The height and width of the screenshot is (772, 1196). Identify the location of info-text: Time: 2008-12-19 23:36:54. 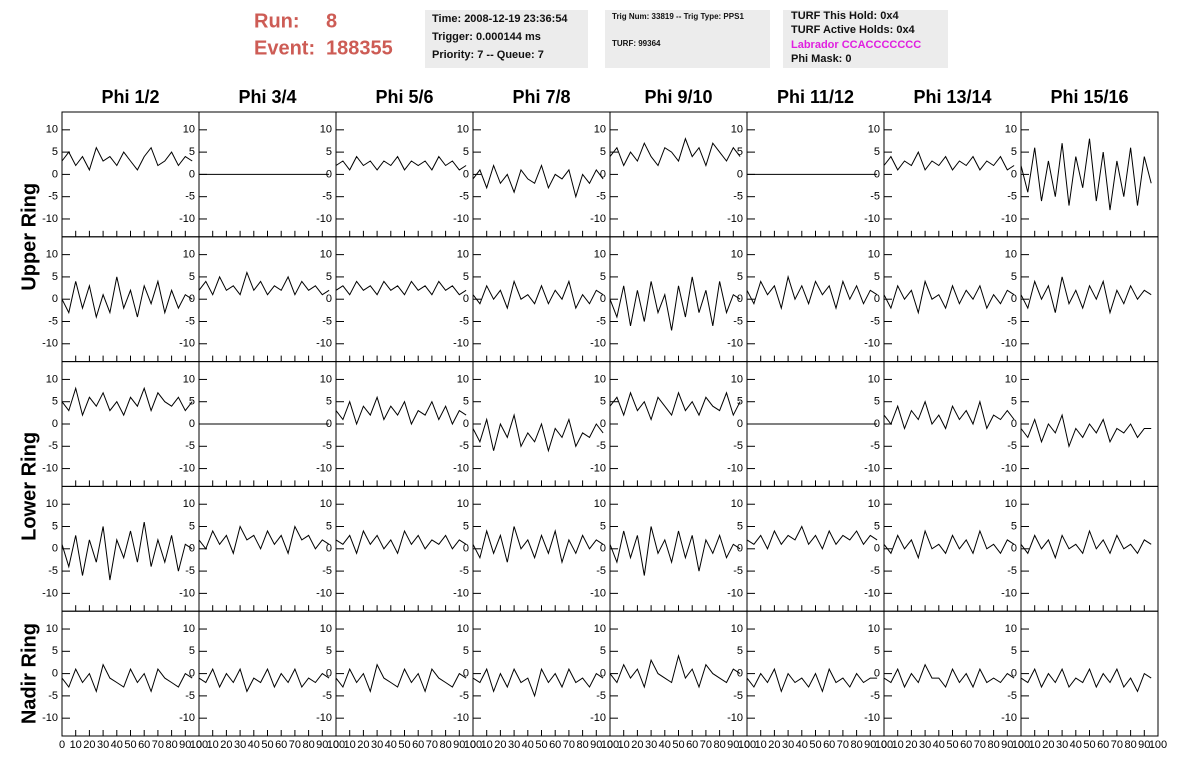
(500, 19).